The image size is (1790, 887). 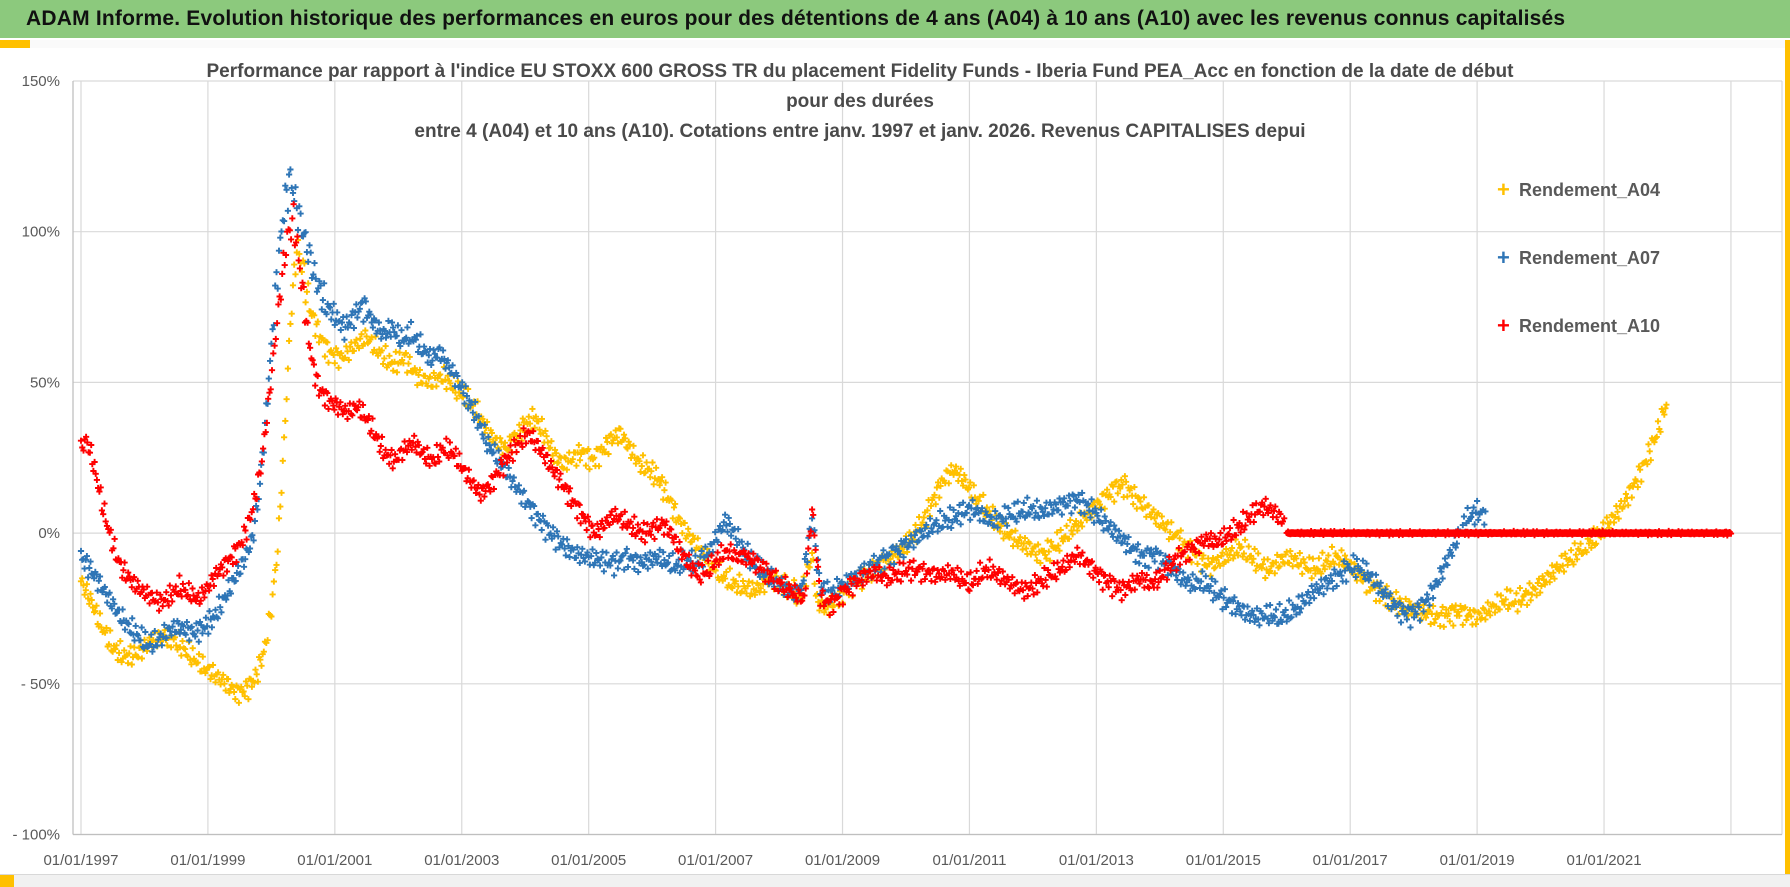 I want to click on x-axis-tick-label: 01/01/1999, so click(x=207, y=860).